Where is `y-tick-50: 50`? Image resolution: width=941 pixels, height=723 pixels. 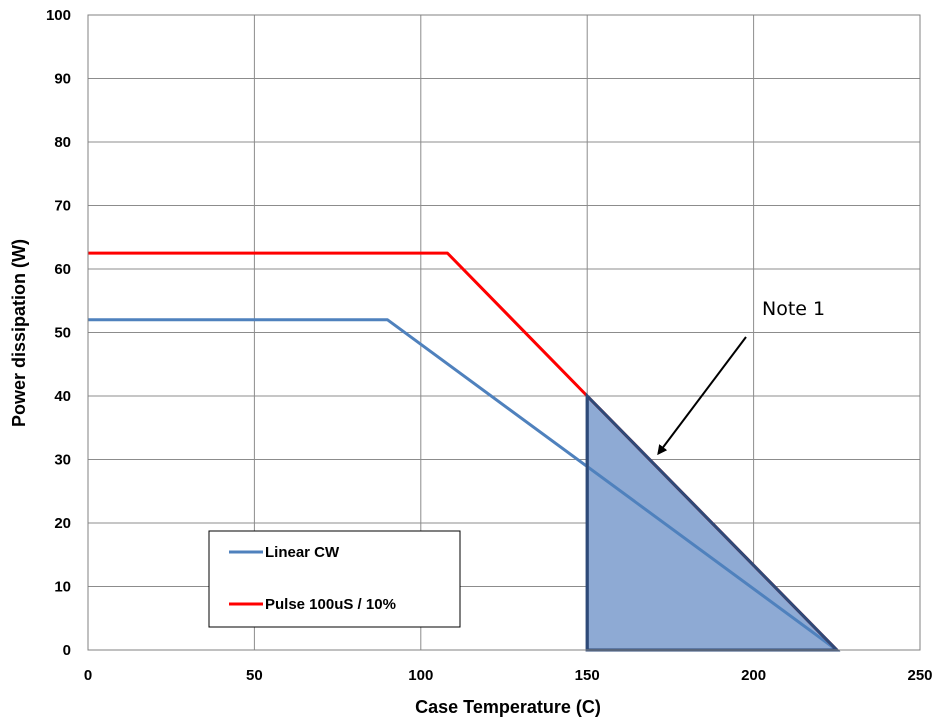 y-tick-50: 50 is located at coordinates (62, 333).